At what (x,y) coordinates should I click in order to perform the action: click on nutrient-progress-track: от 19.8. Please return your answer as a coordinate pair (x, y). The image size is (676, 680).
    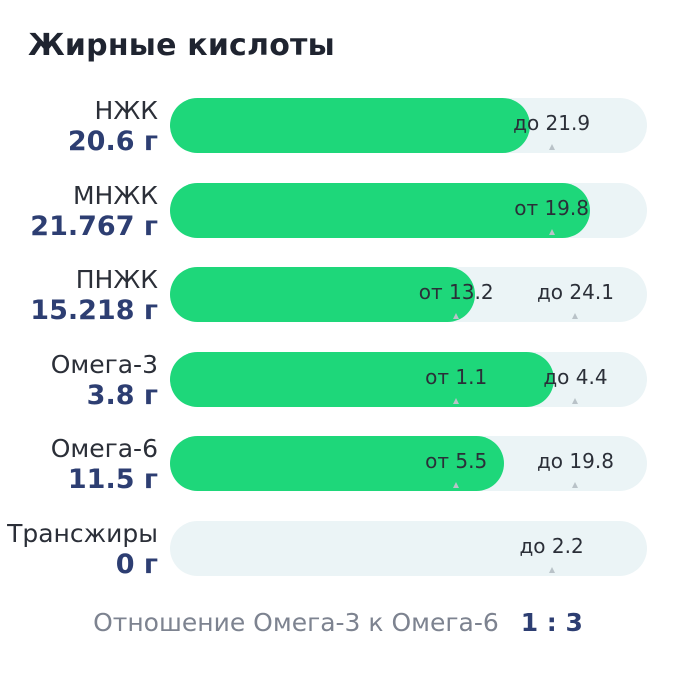
    Looking at the image, I should click on (408, 210).